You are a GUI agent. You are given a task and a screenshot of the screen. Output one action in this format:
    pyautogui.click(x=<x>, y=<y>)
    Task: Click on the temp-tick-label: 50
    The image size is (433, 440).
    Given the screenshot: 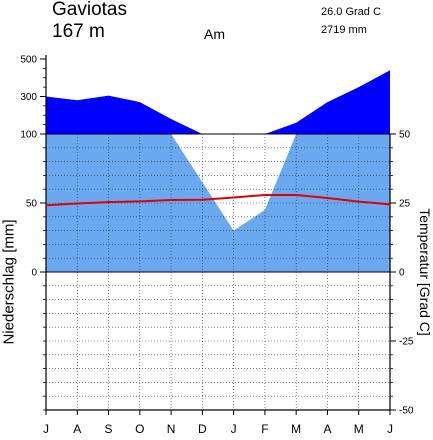 What is the action you would take?
    pyautogui.click(x=405, y=135)
    